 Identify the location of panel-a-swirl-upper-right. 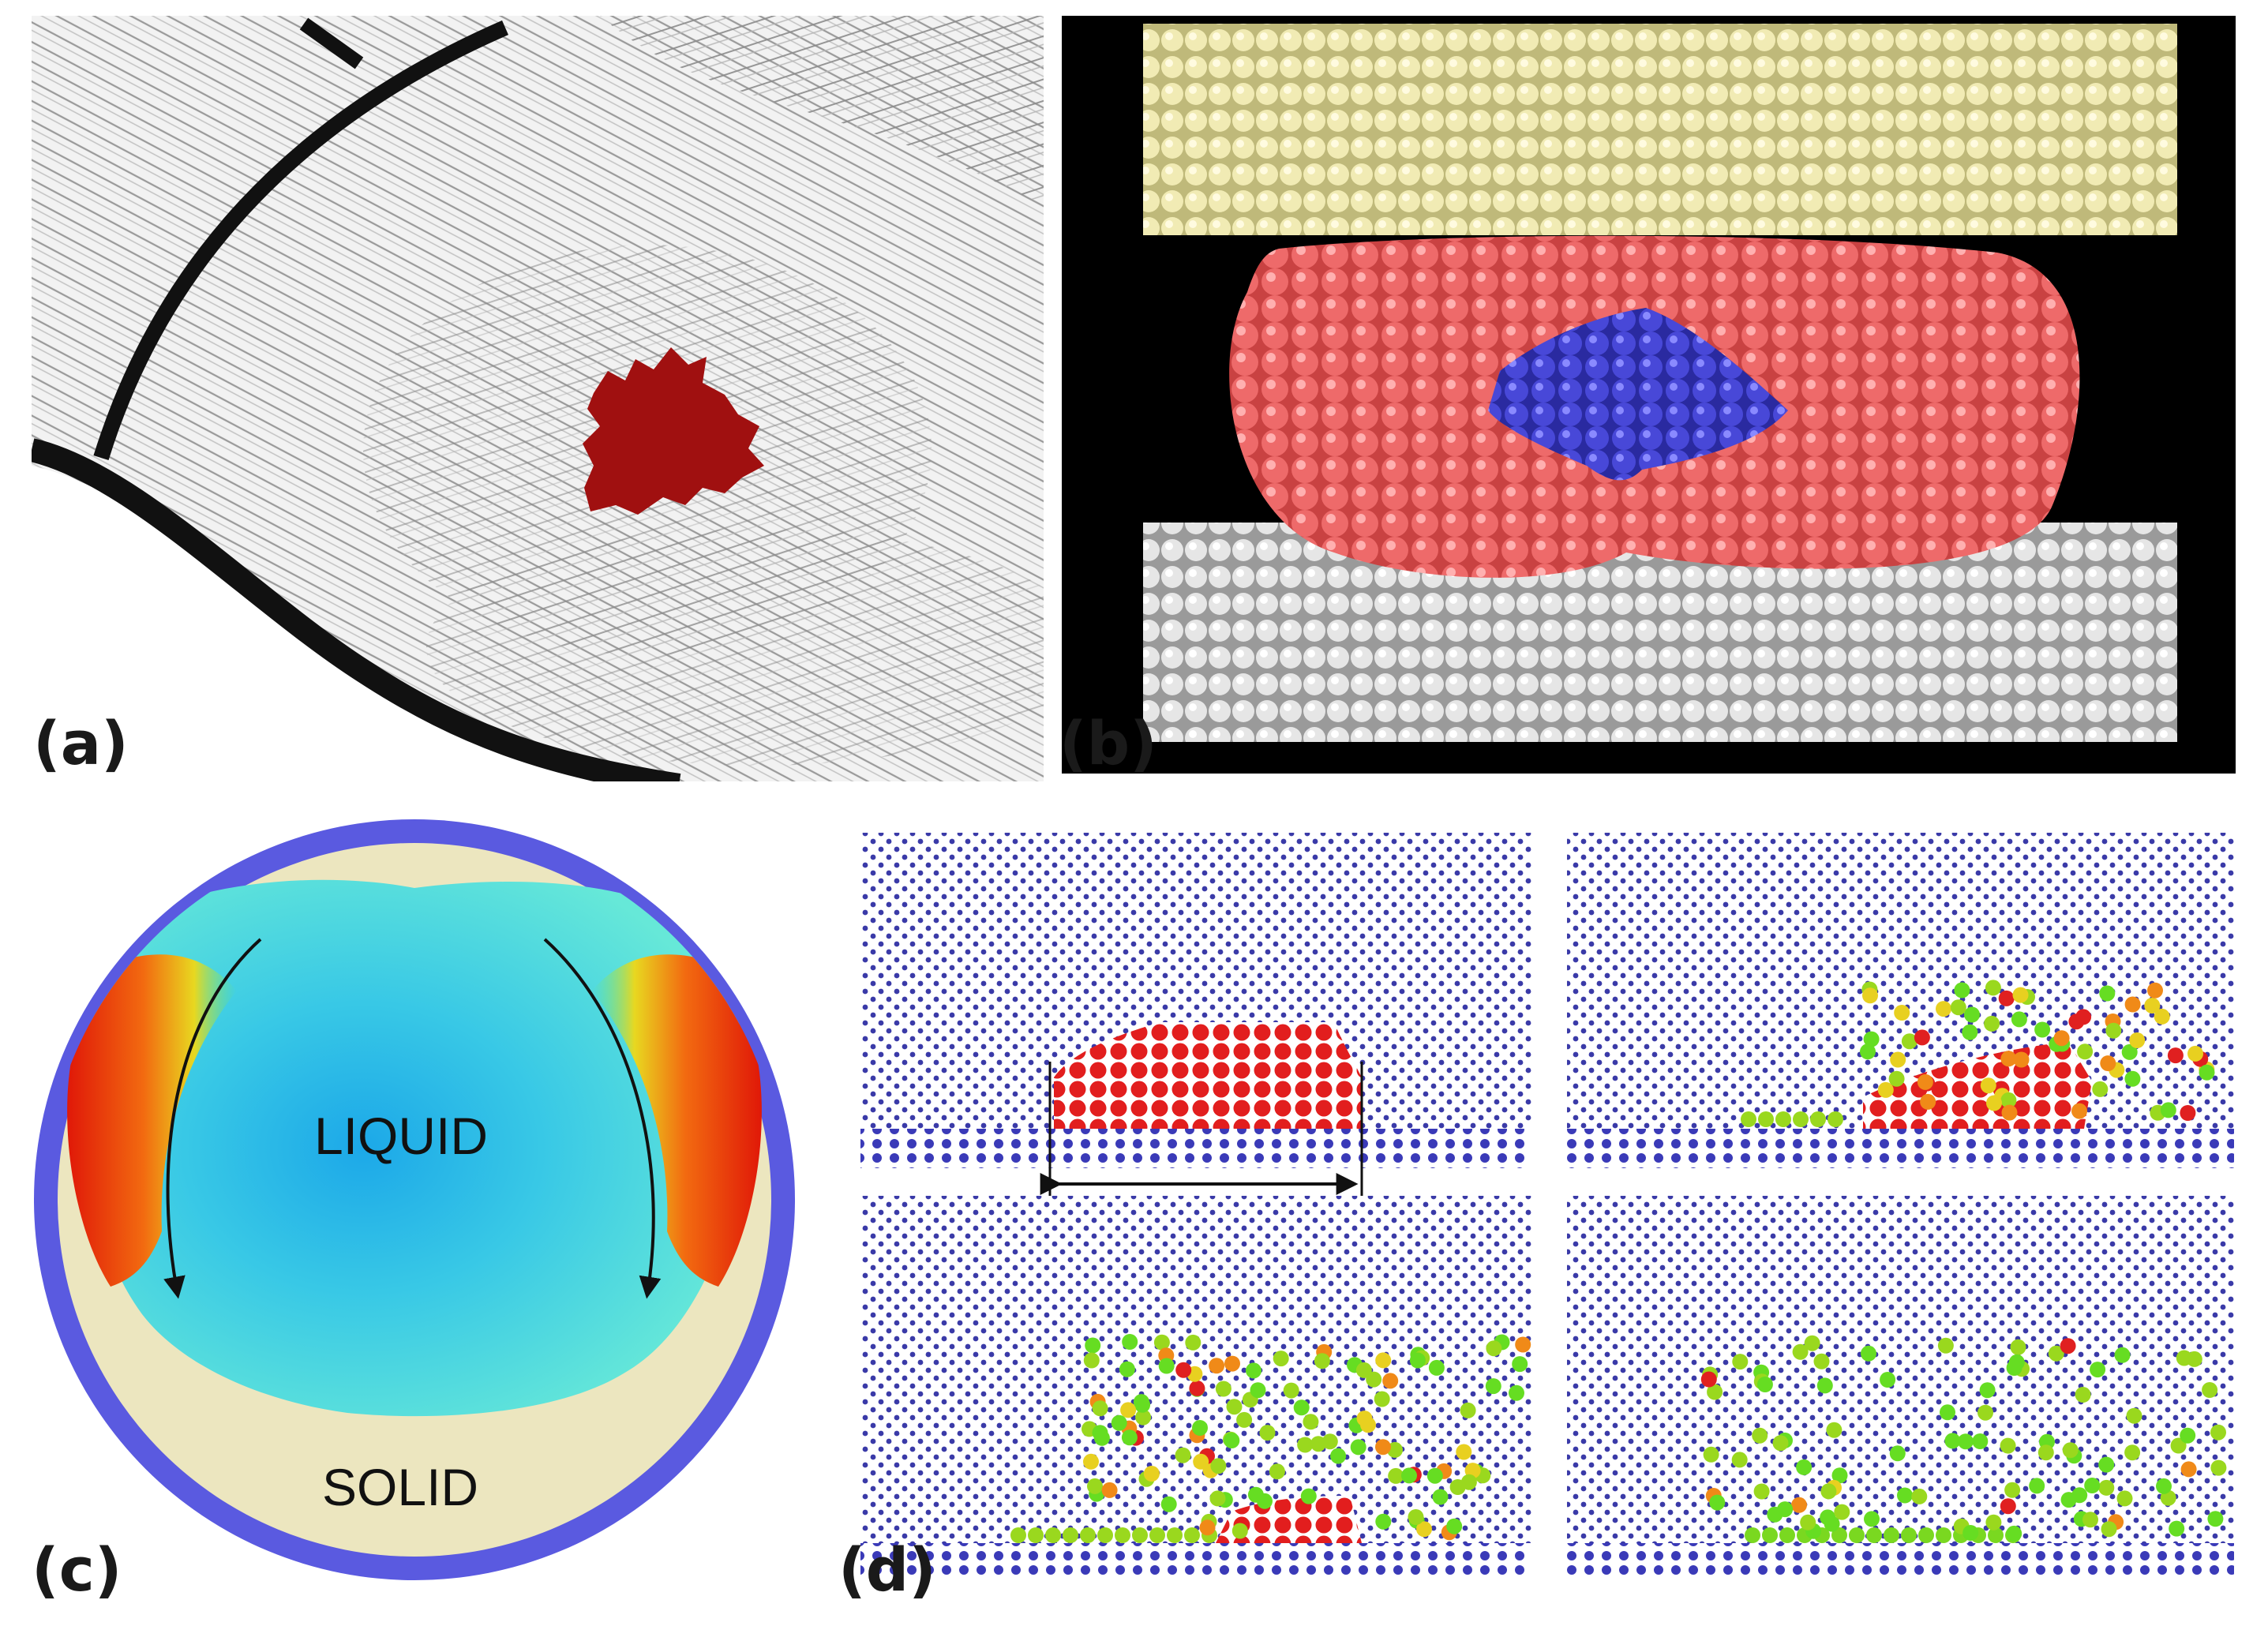
(822, 110).